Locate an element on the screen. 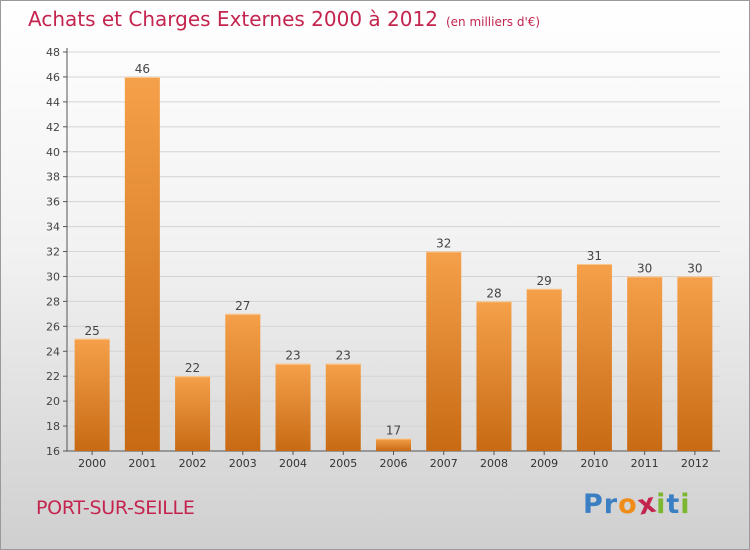  logo-letter: P is located at coordinates (593, 504).